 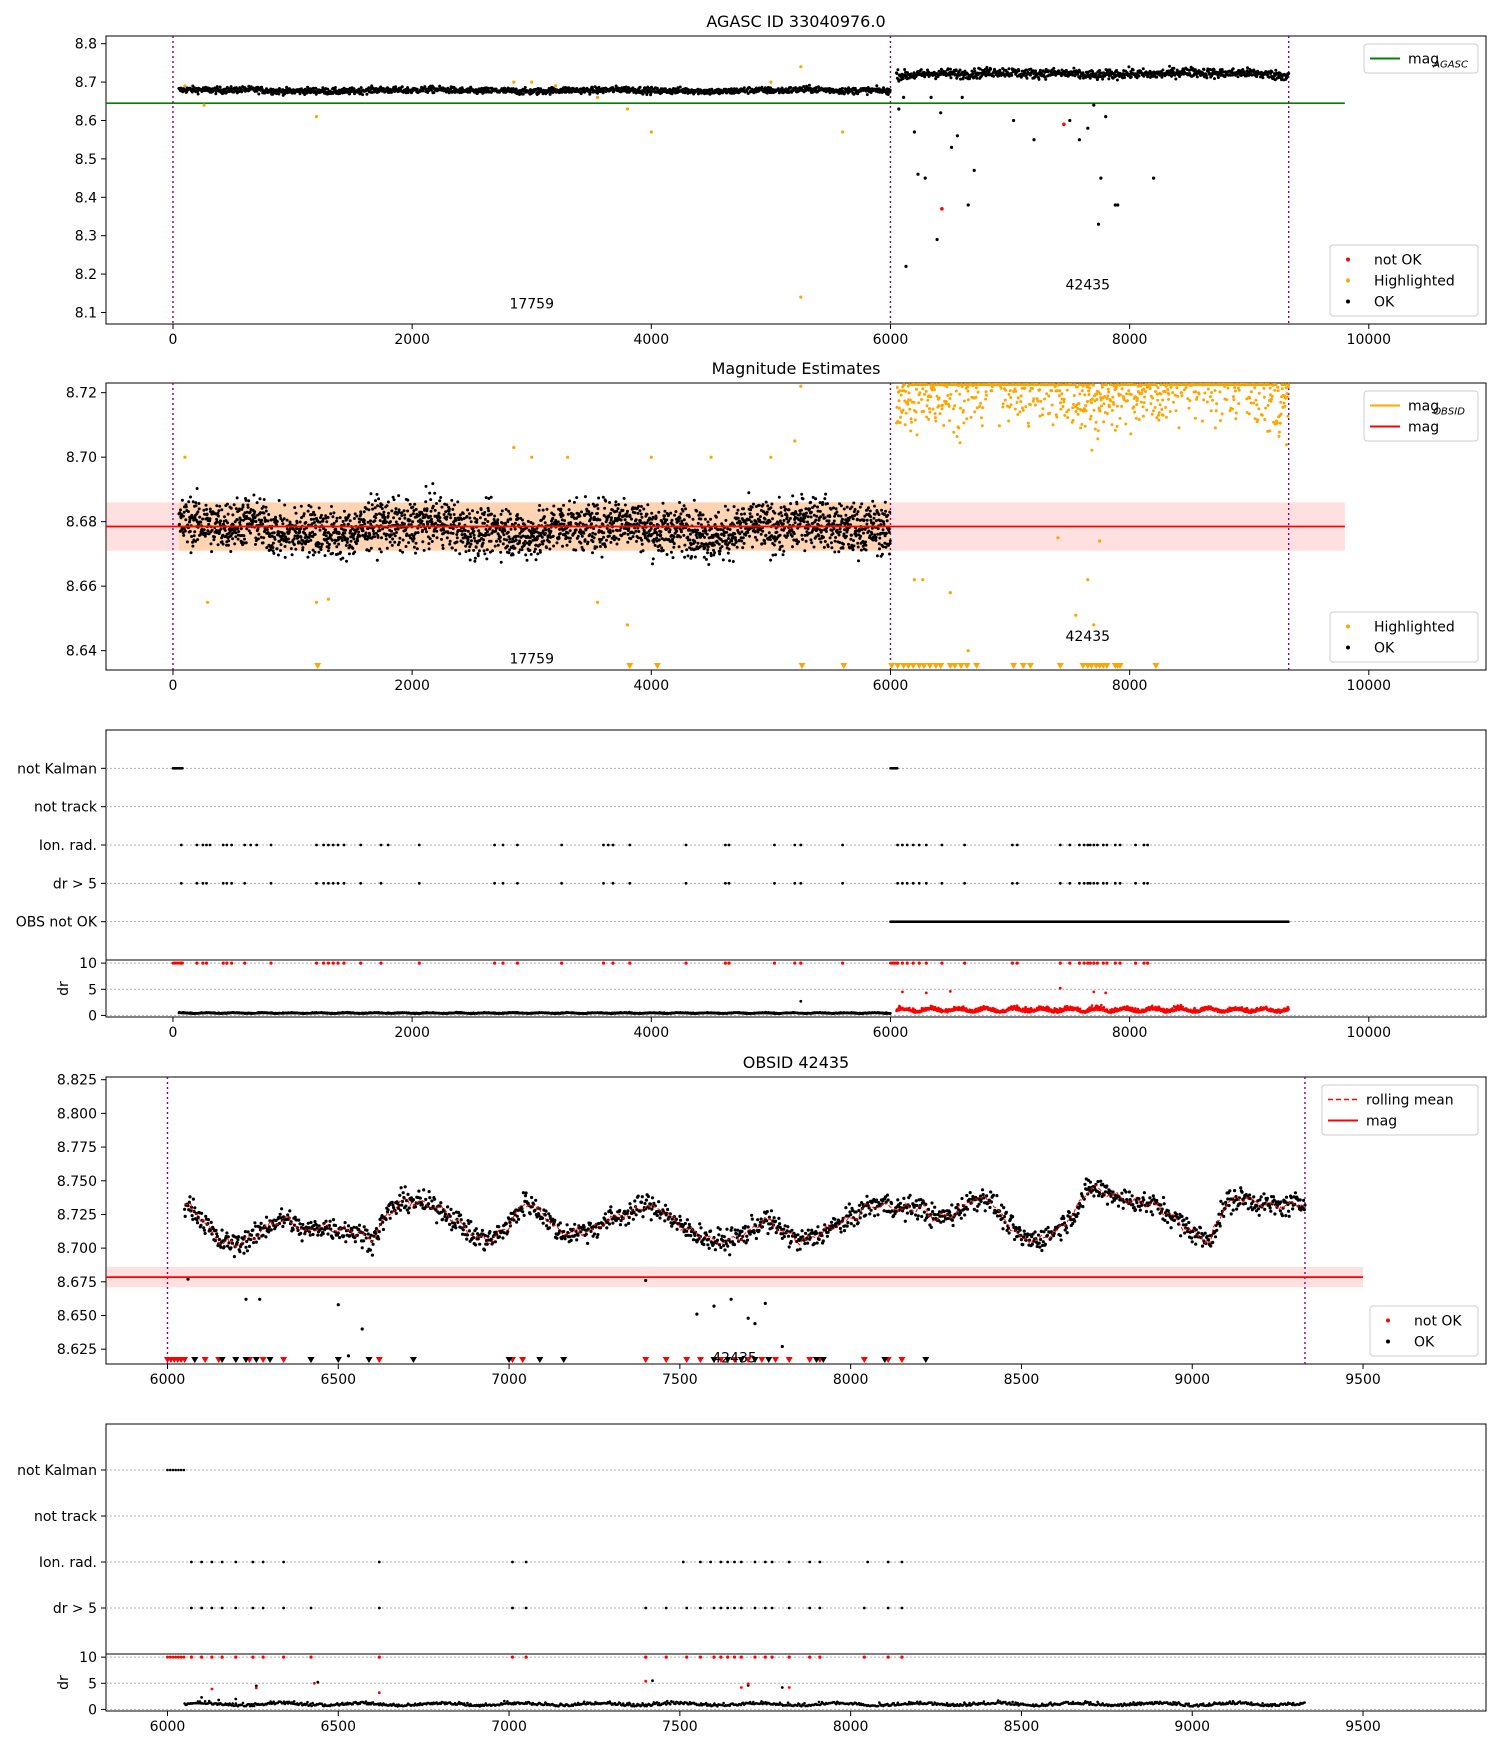 What do you see at coordinates (412, 686) in the screenshot?
I see `x-tick-label: 2000` at bounding box center [412, 686].